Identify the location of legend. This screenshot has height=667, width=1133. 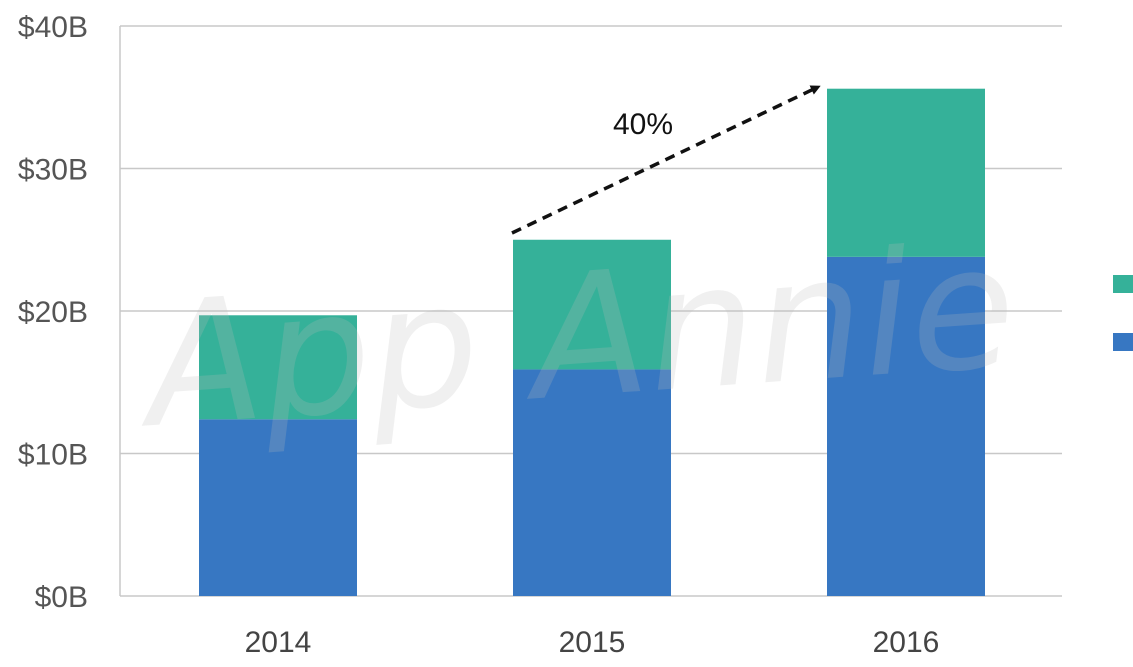
(1123, 313).